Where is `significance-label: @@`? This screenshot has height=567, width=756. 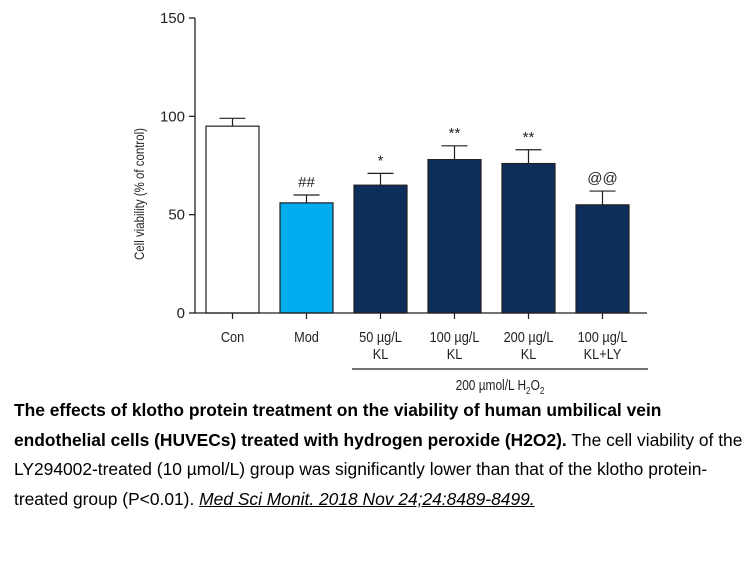 significance-label: @@ is located at coordinates (602, 178).